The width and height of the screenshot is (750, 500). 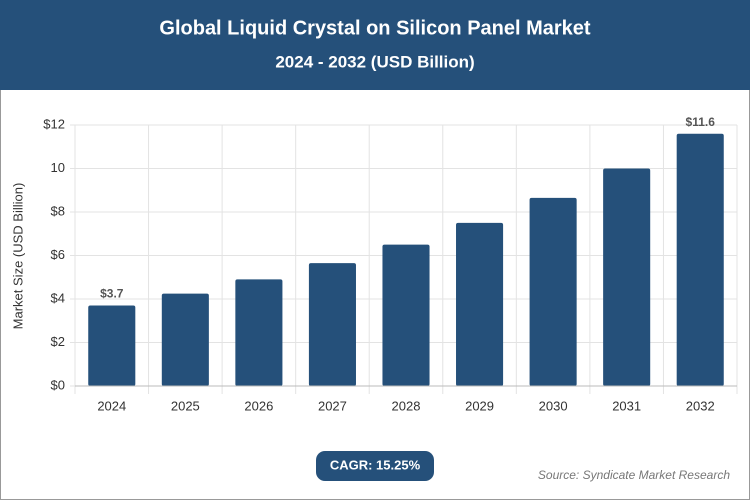 What do you see at coordinates (58, 297) in the screenshot?
I see `y-tick-label: $4` at bounding box center [58, 297].